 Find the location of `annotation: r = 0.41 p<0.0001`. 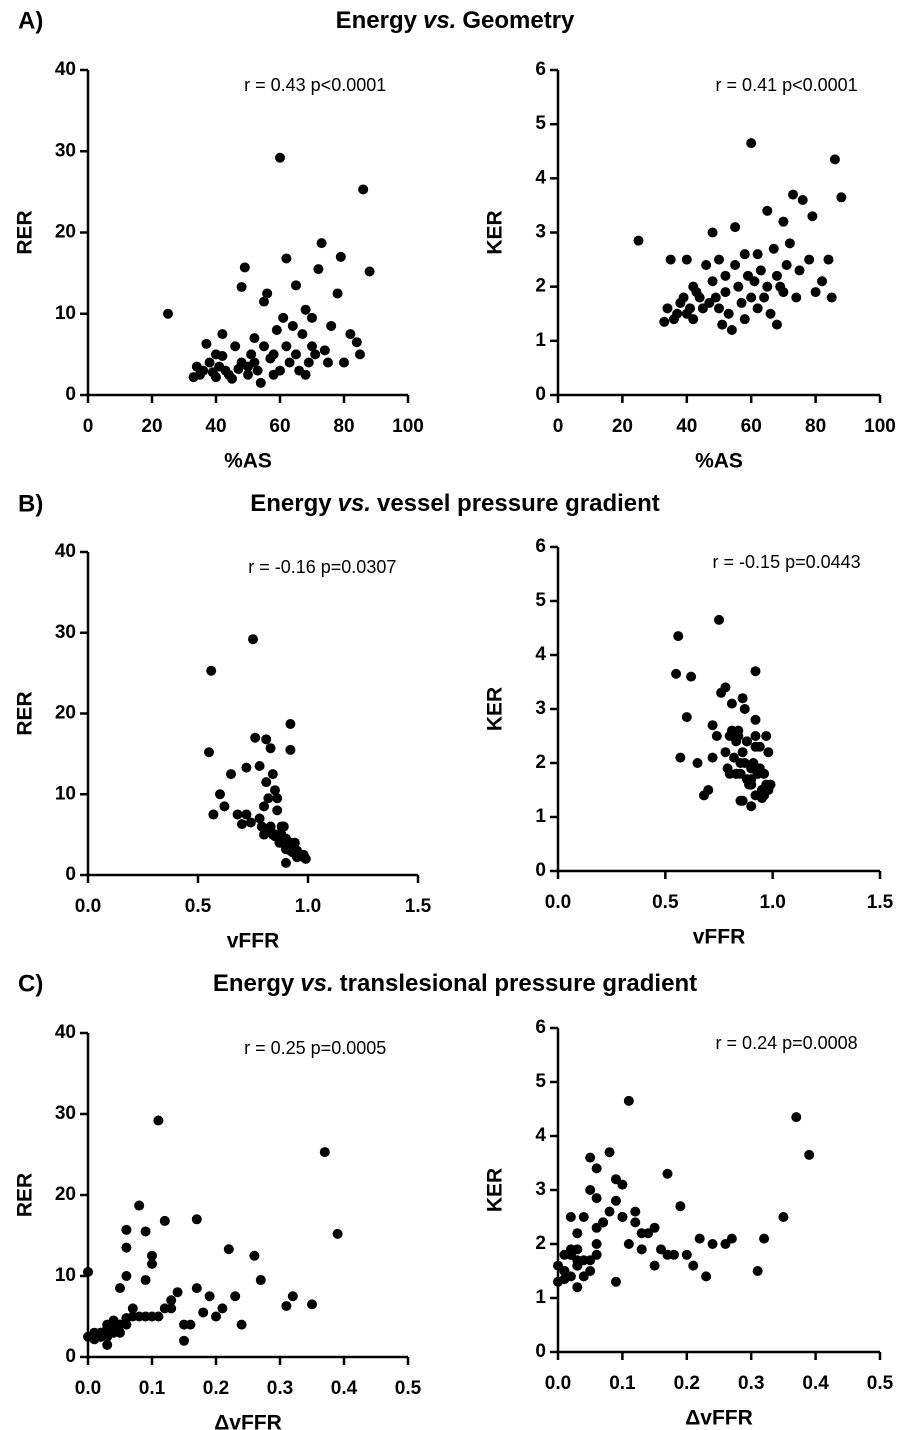

annotation: r = 0.41 p<0.0001 is located at coordinates (787, 85).